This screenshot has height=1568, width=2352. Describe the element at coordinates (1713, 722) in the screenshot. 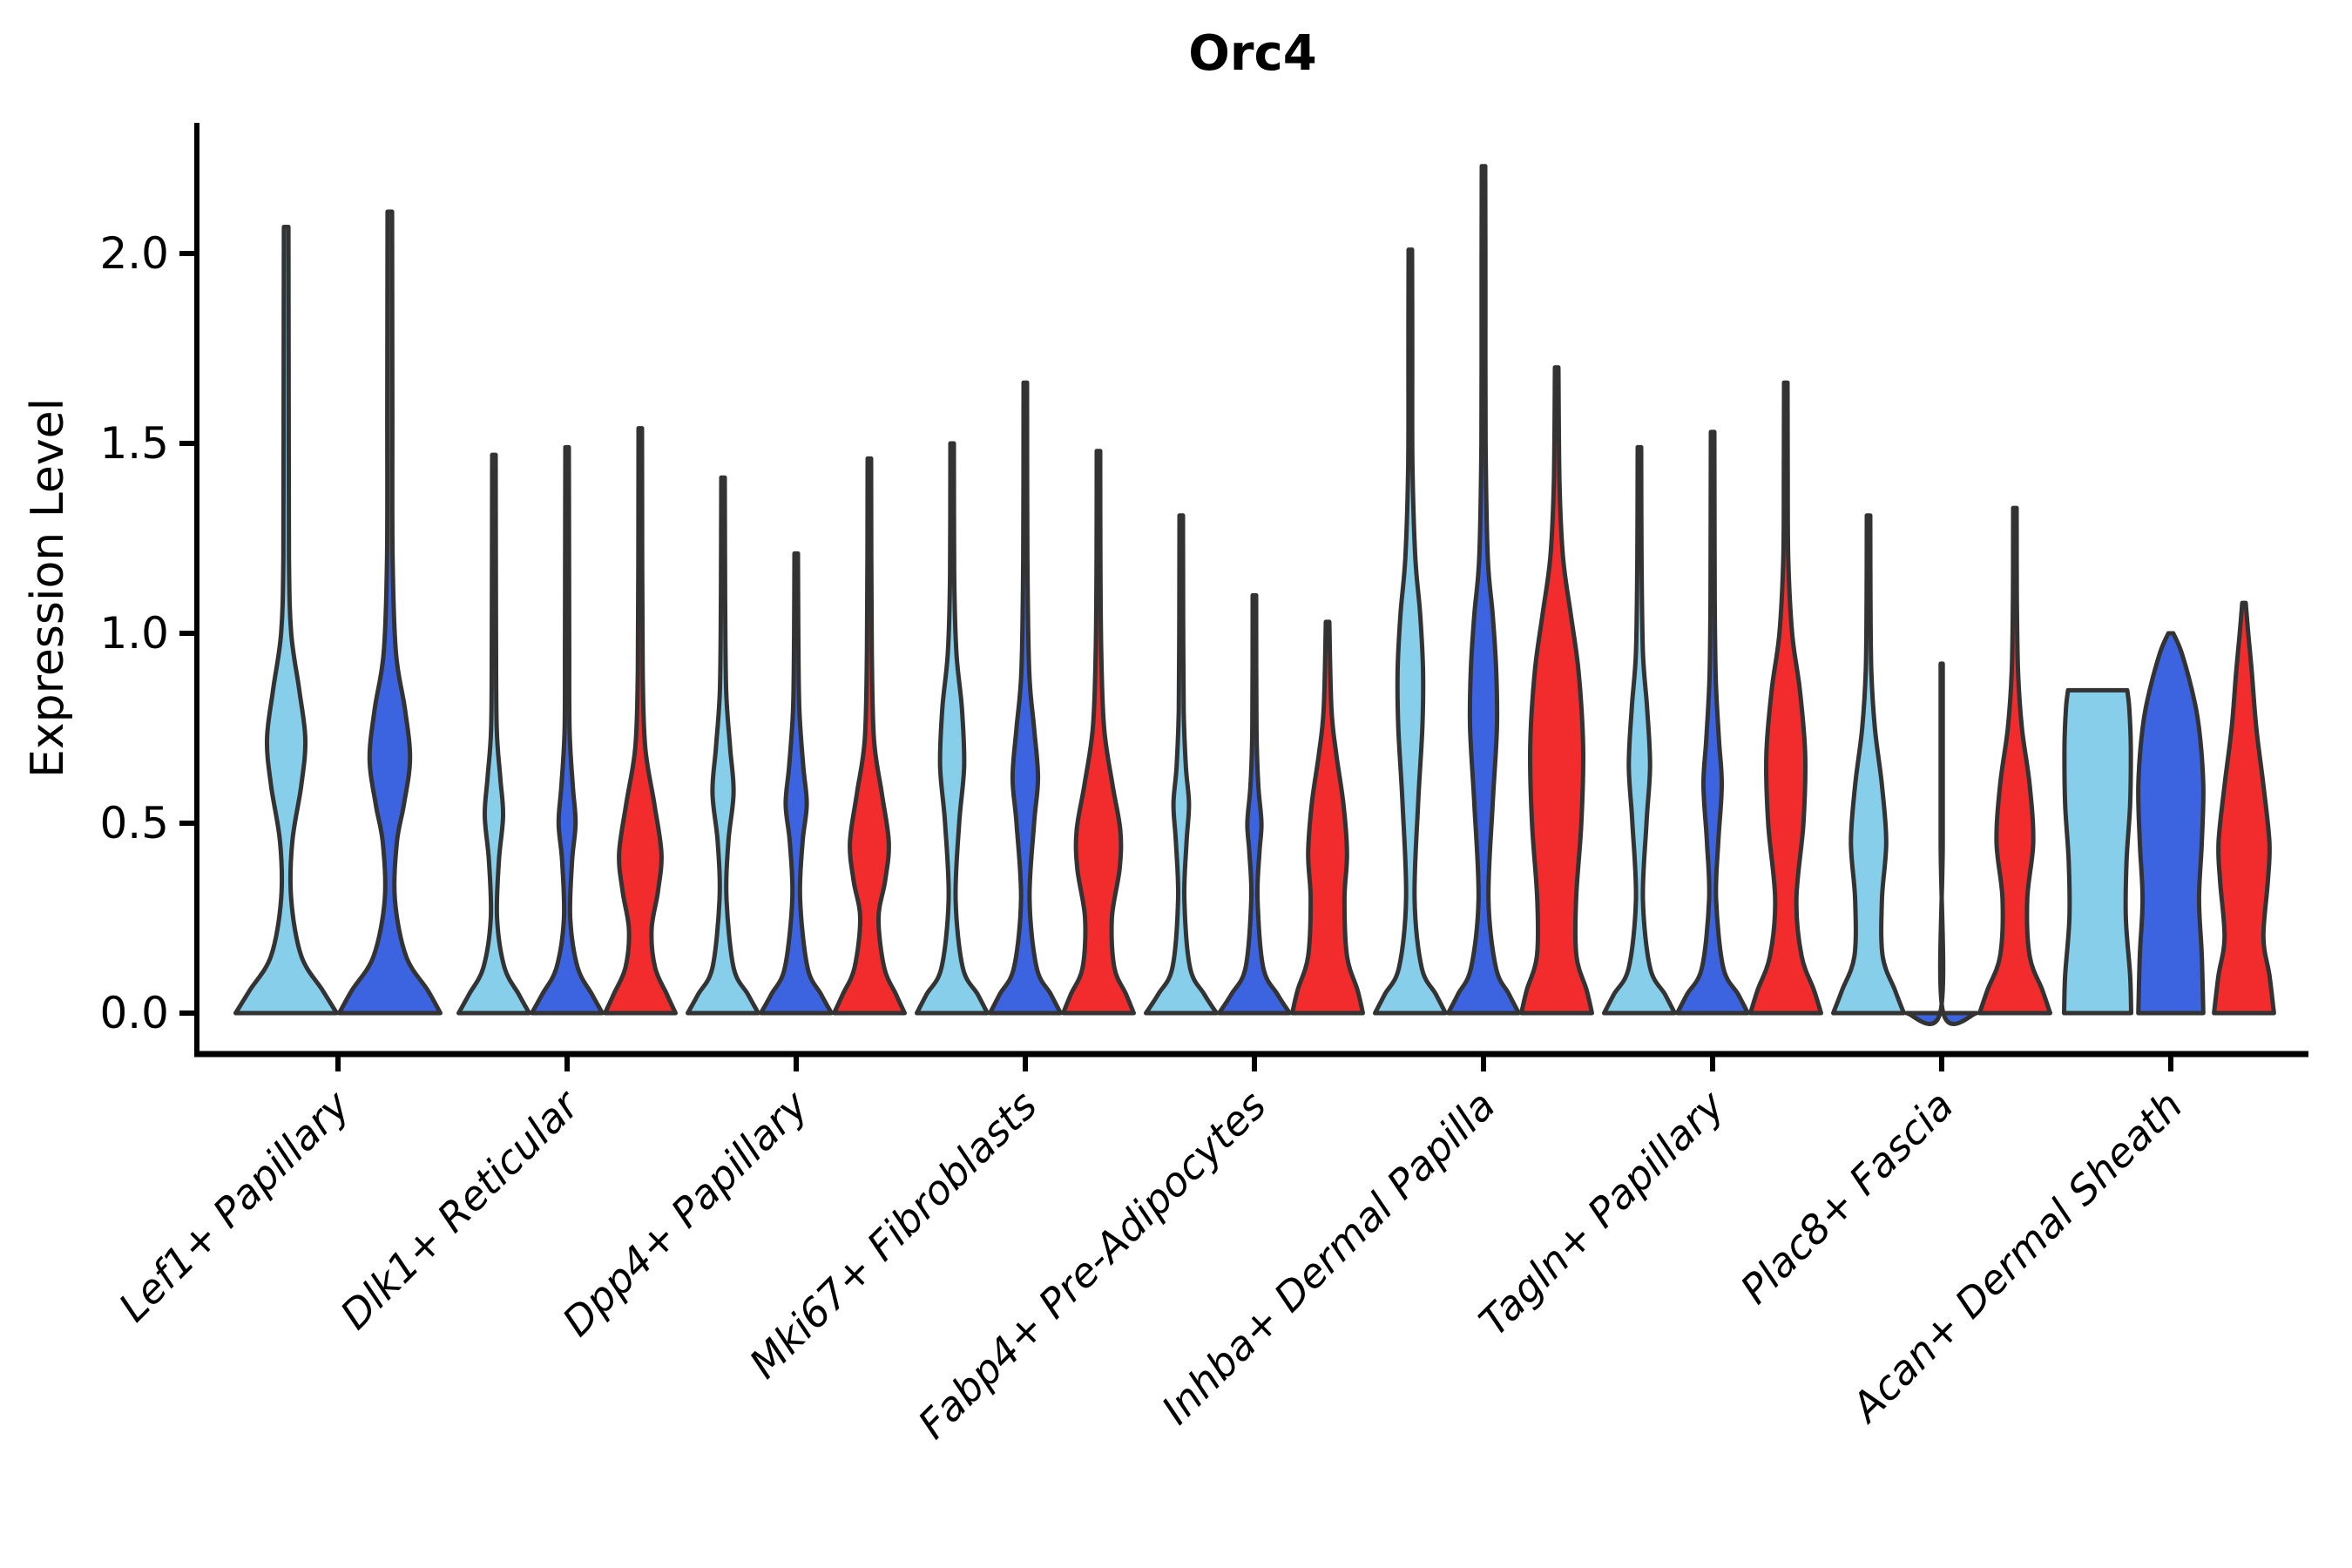

I see `violin-tagln-papillary-royal_blue` at that location.